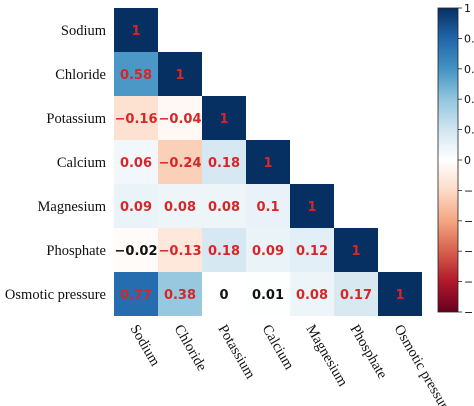 This screenshot has height=406, width=474. Describe the element at coordinates (467, 160) in the screenshot. I see `colorbar-tick-label: 0` at that location.